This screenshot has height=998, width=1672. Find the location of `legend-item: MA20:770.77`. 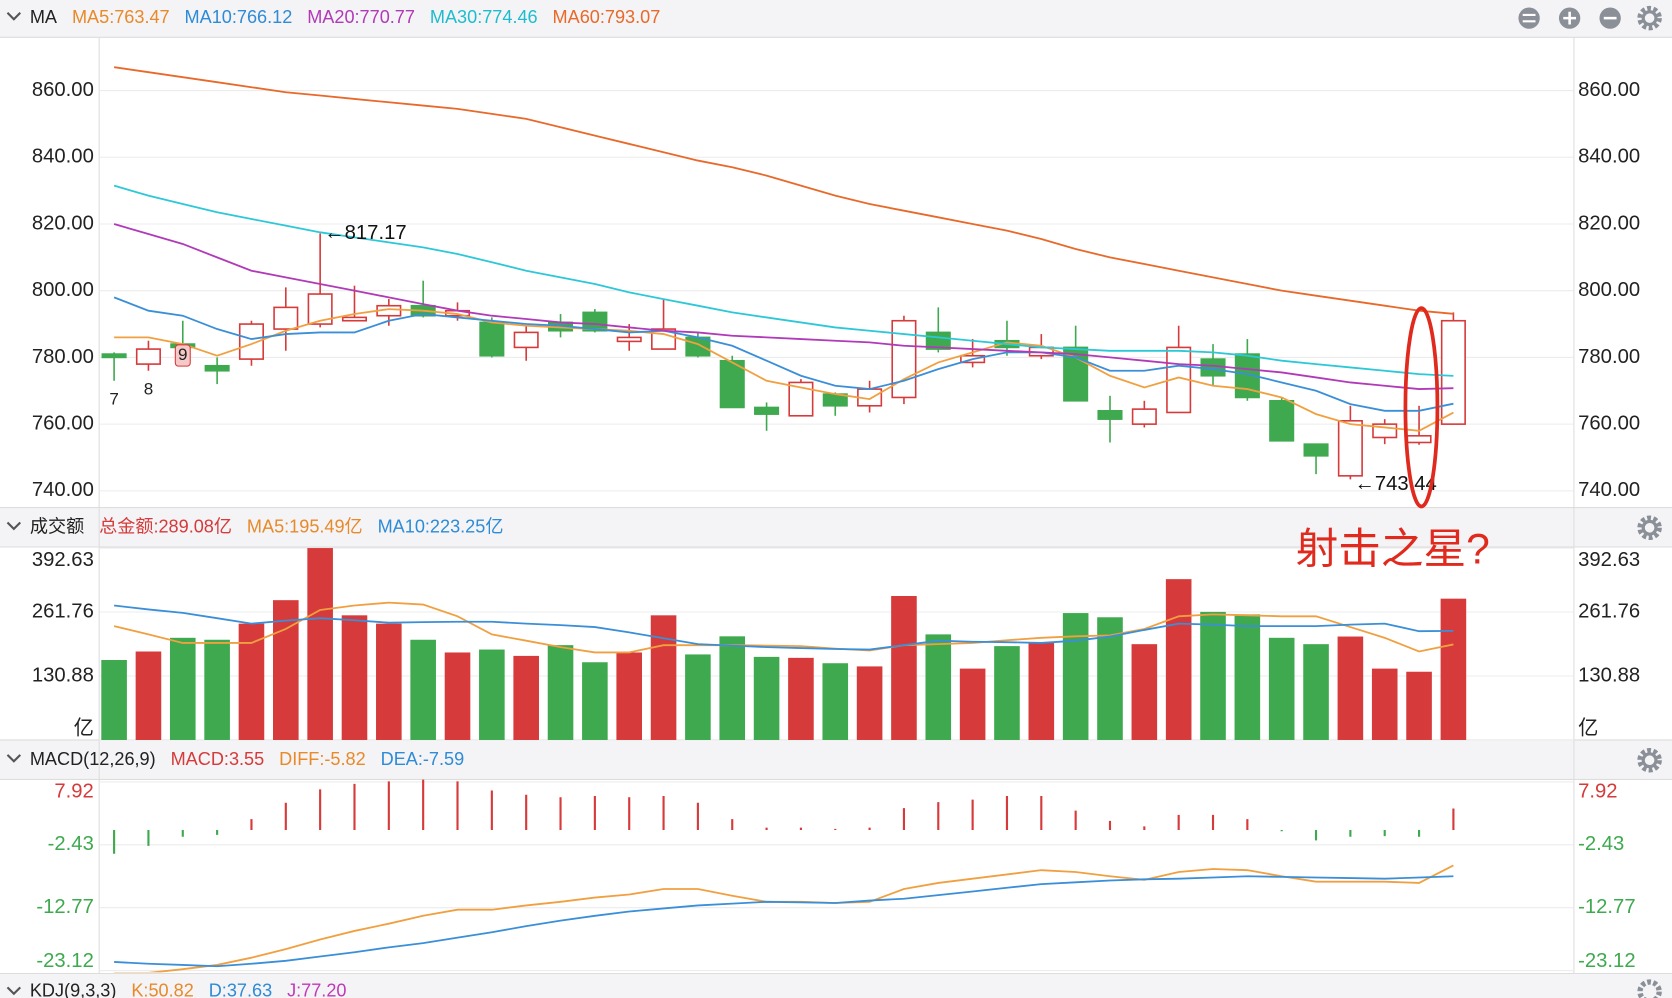

legend-item: MA20:770.77 is located at coordinates (361, 17).